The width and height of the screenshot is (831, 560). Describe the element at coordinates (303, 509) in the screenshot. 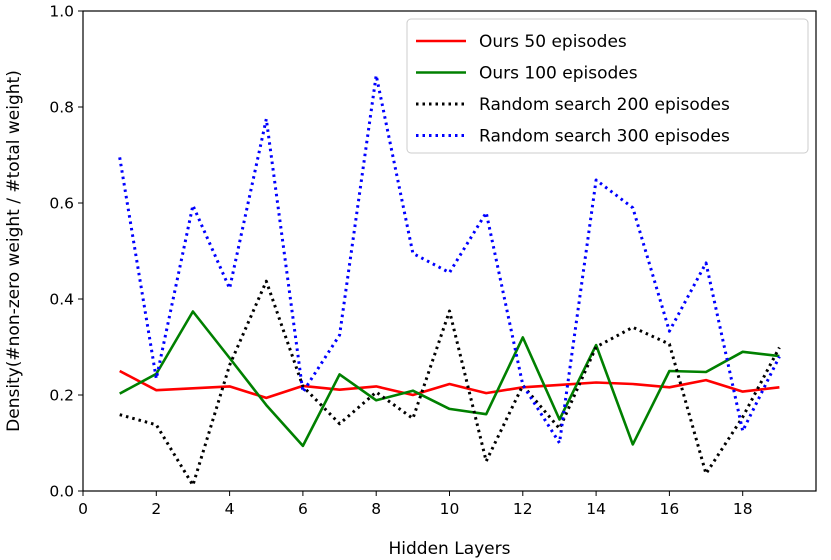

I see `x-tick-label: 6` at that location.